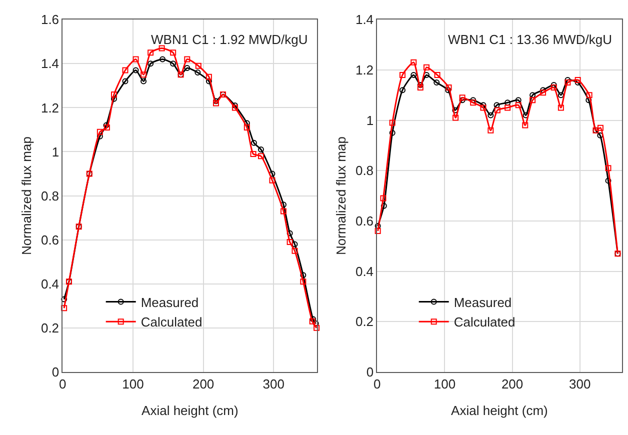 Image resolution: width=628 pixels, height=435 pixels. Describe the element at coordinates (50, 20) in the screenshot. I see `y-tick-label: 1.6` at that location.